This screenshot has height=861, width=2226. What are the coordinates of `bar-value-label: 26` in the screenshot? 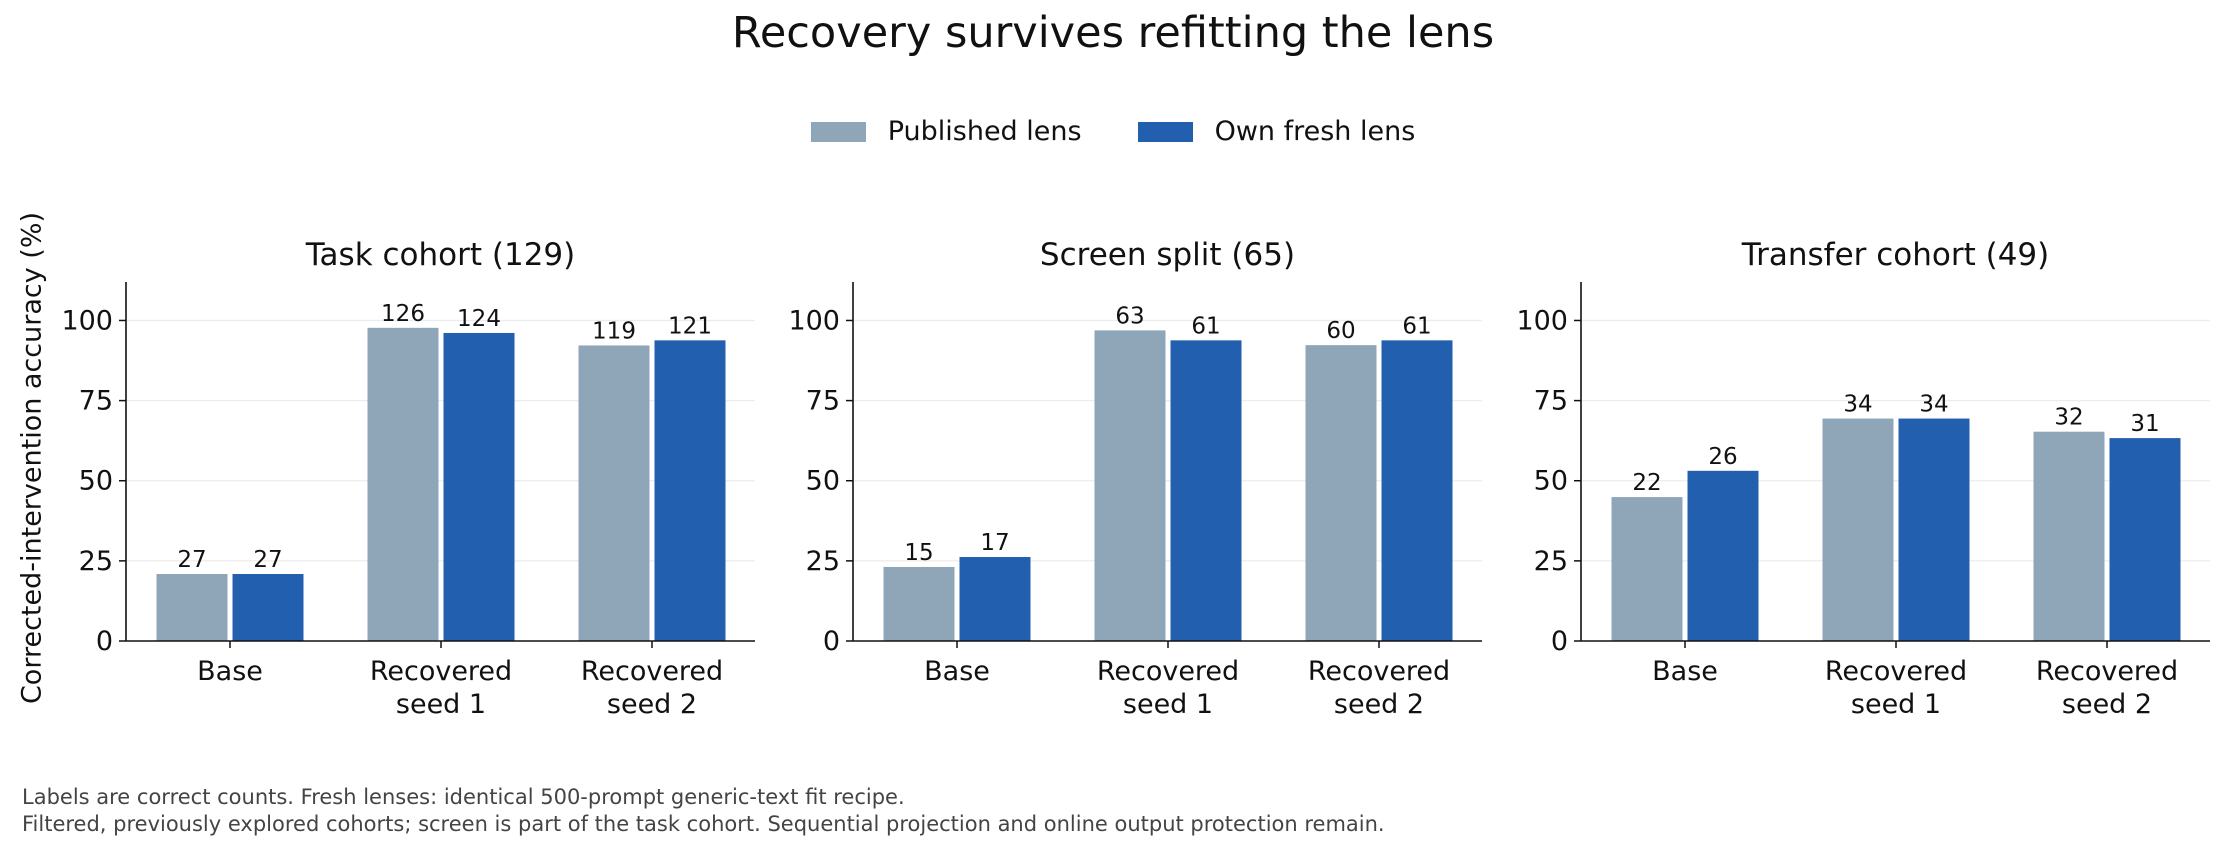 It's located at (1722, 457).